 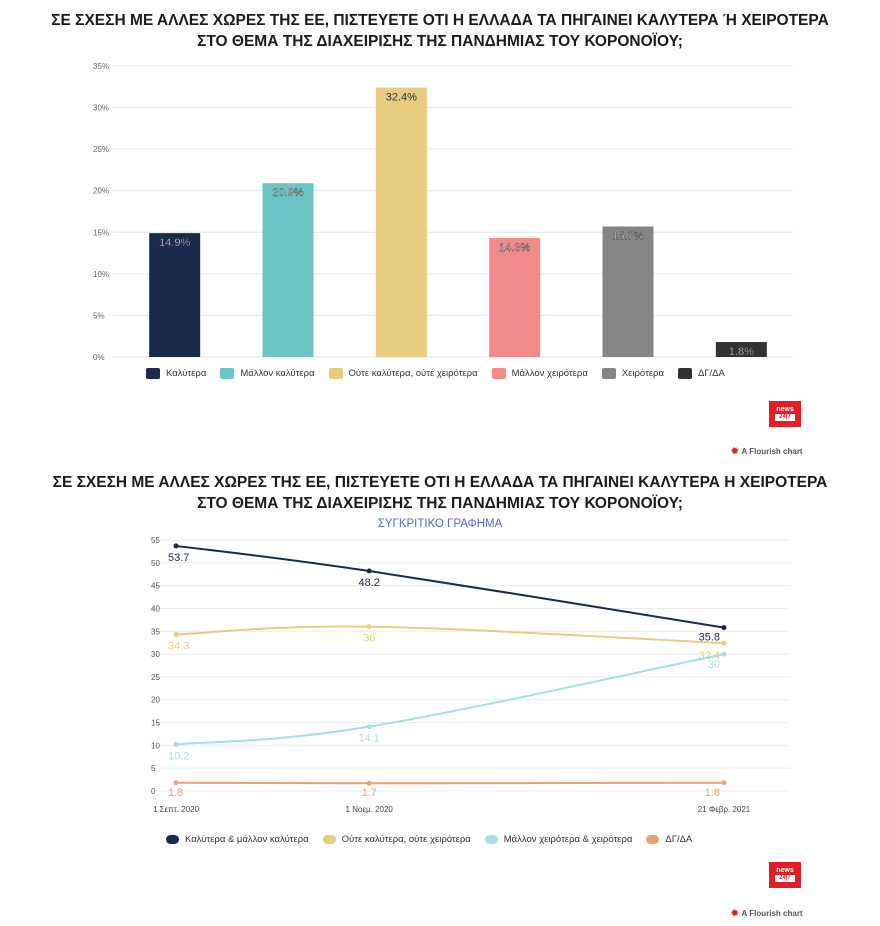 What do you see at coordinates (642, 373) in the screenshot?
I see `bar-legend-label: Χειρότερα` at bounding box center [642, 373].